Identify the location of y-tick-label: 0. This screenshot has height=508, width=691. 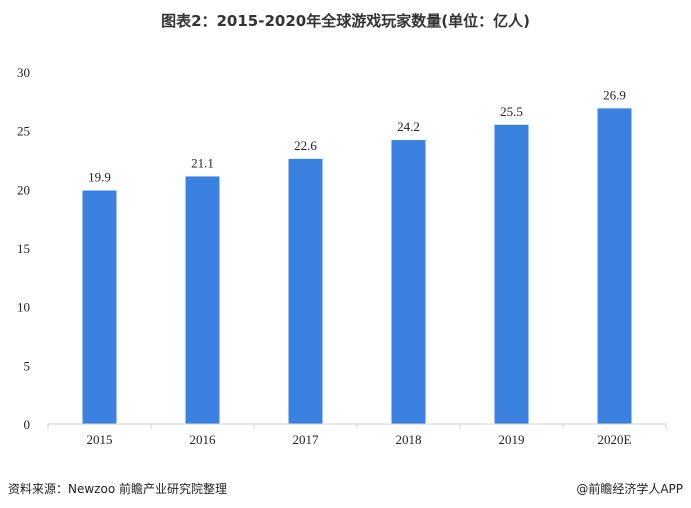
(27, 424).